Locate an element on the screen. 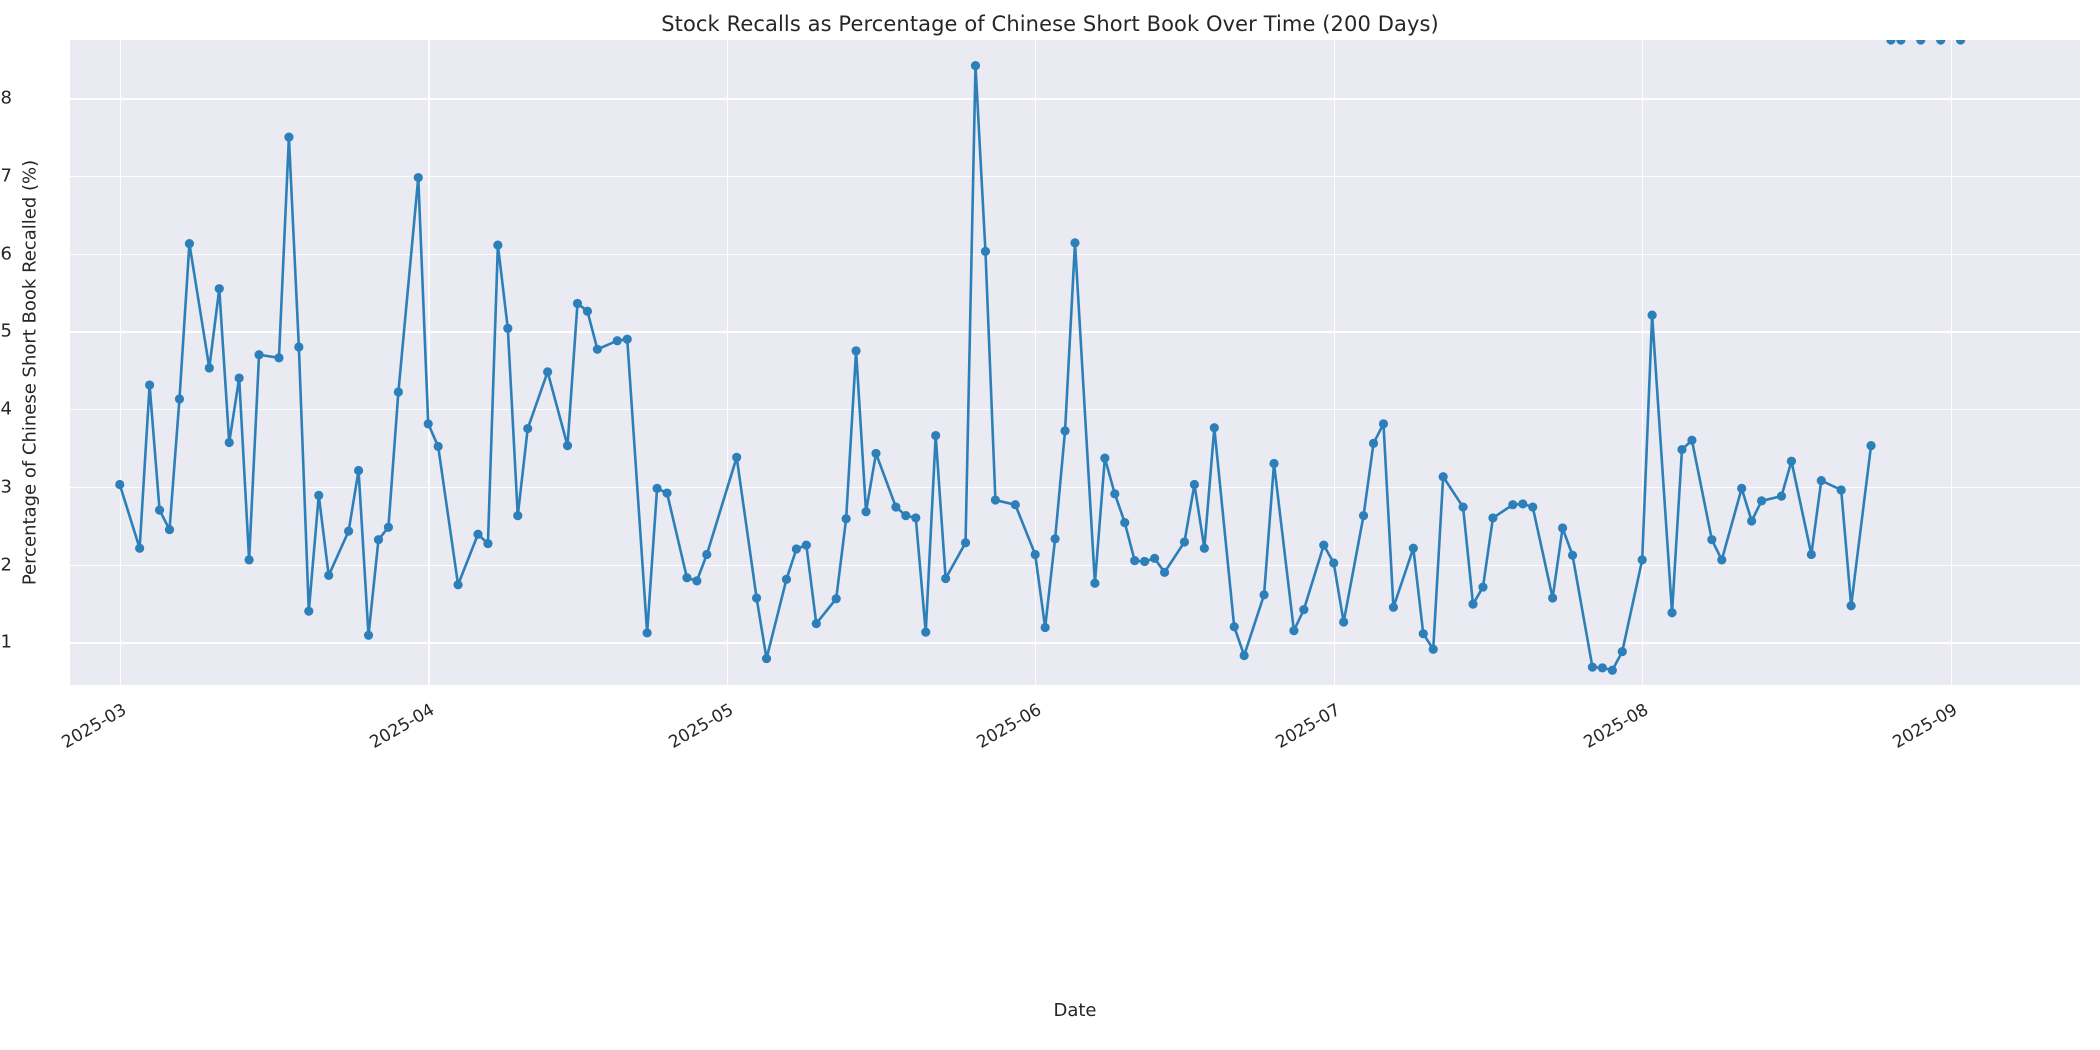  x-tick-label: 2025-08 is located at coordinates (1616, 726).